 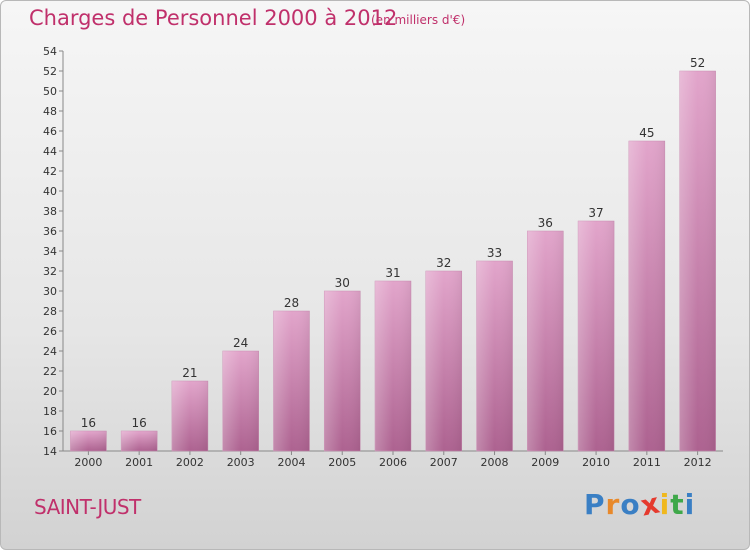 What do you see at coordinates (494, 356) in the screenshot?
I see `bar-highlight-2008` at bounding box center [494, 356].